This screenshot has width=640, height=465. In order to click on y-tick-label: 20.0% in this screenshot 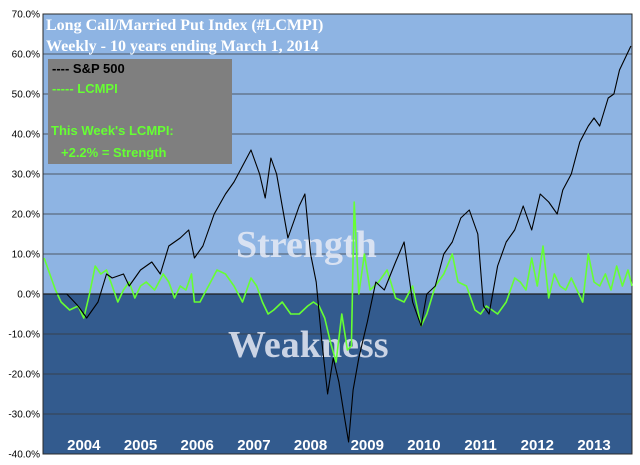, I will do `click(26, 215)`.